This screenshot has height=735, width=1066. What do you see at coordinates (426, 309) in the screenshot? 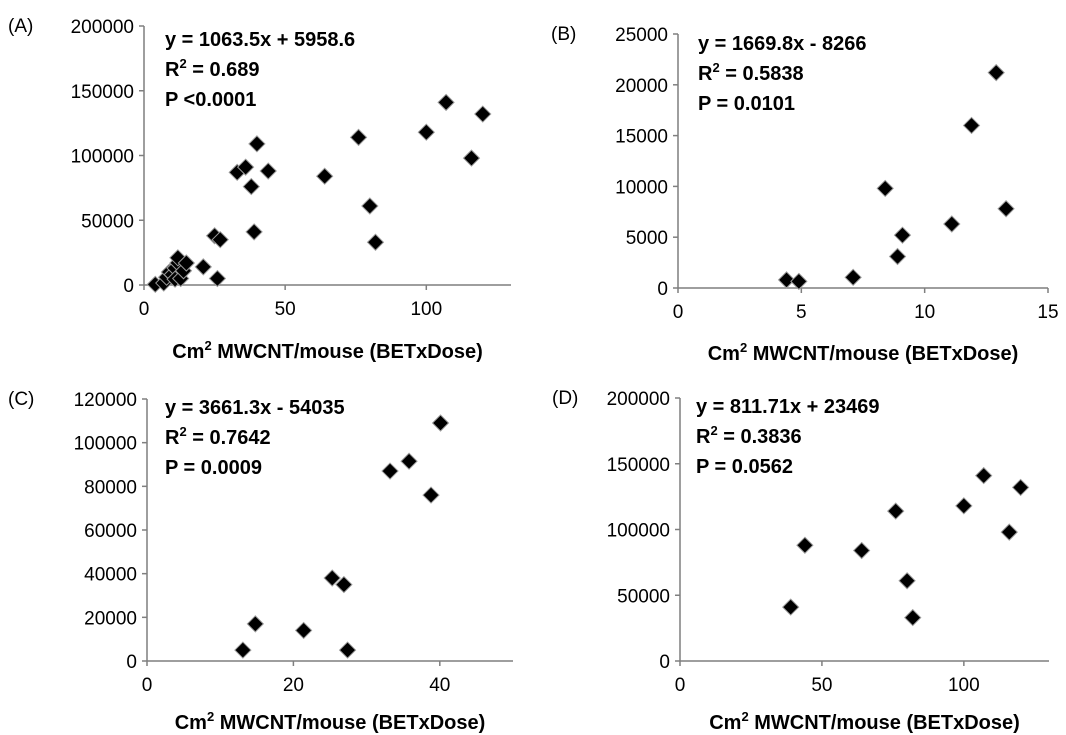
I see `x-tick-label: 100` at bounding box center [426, 309].